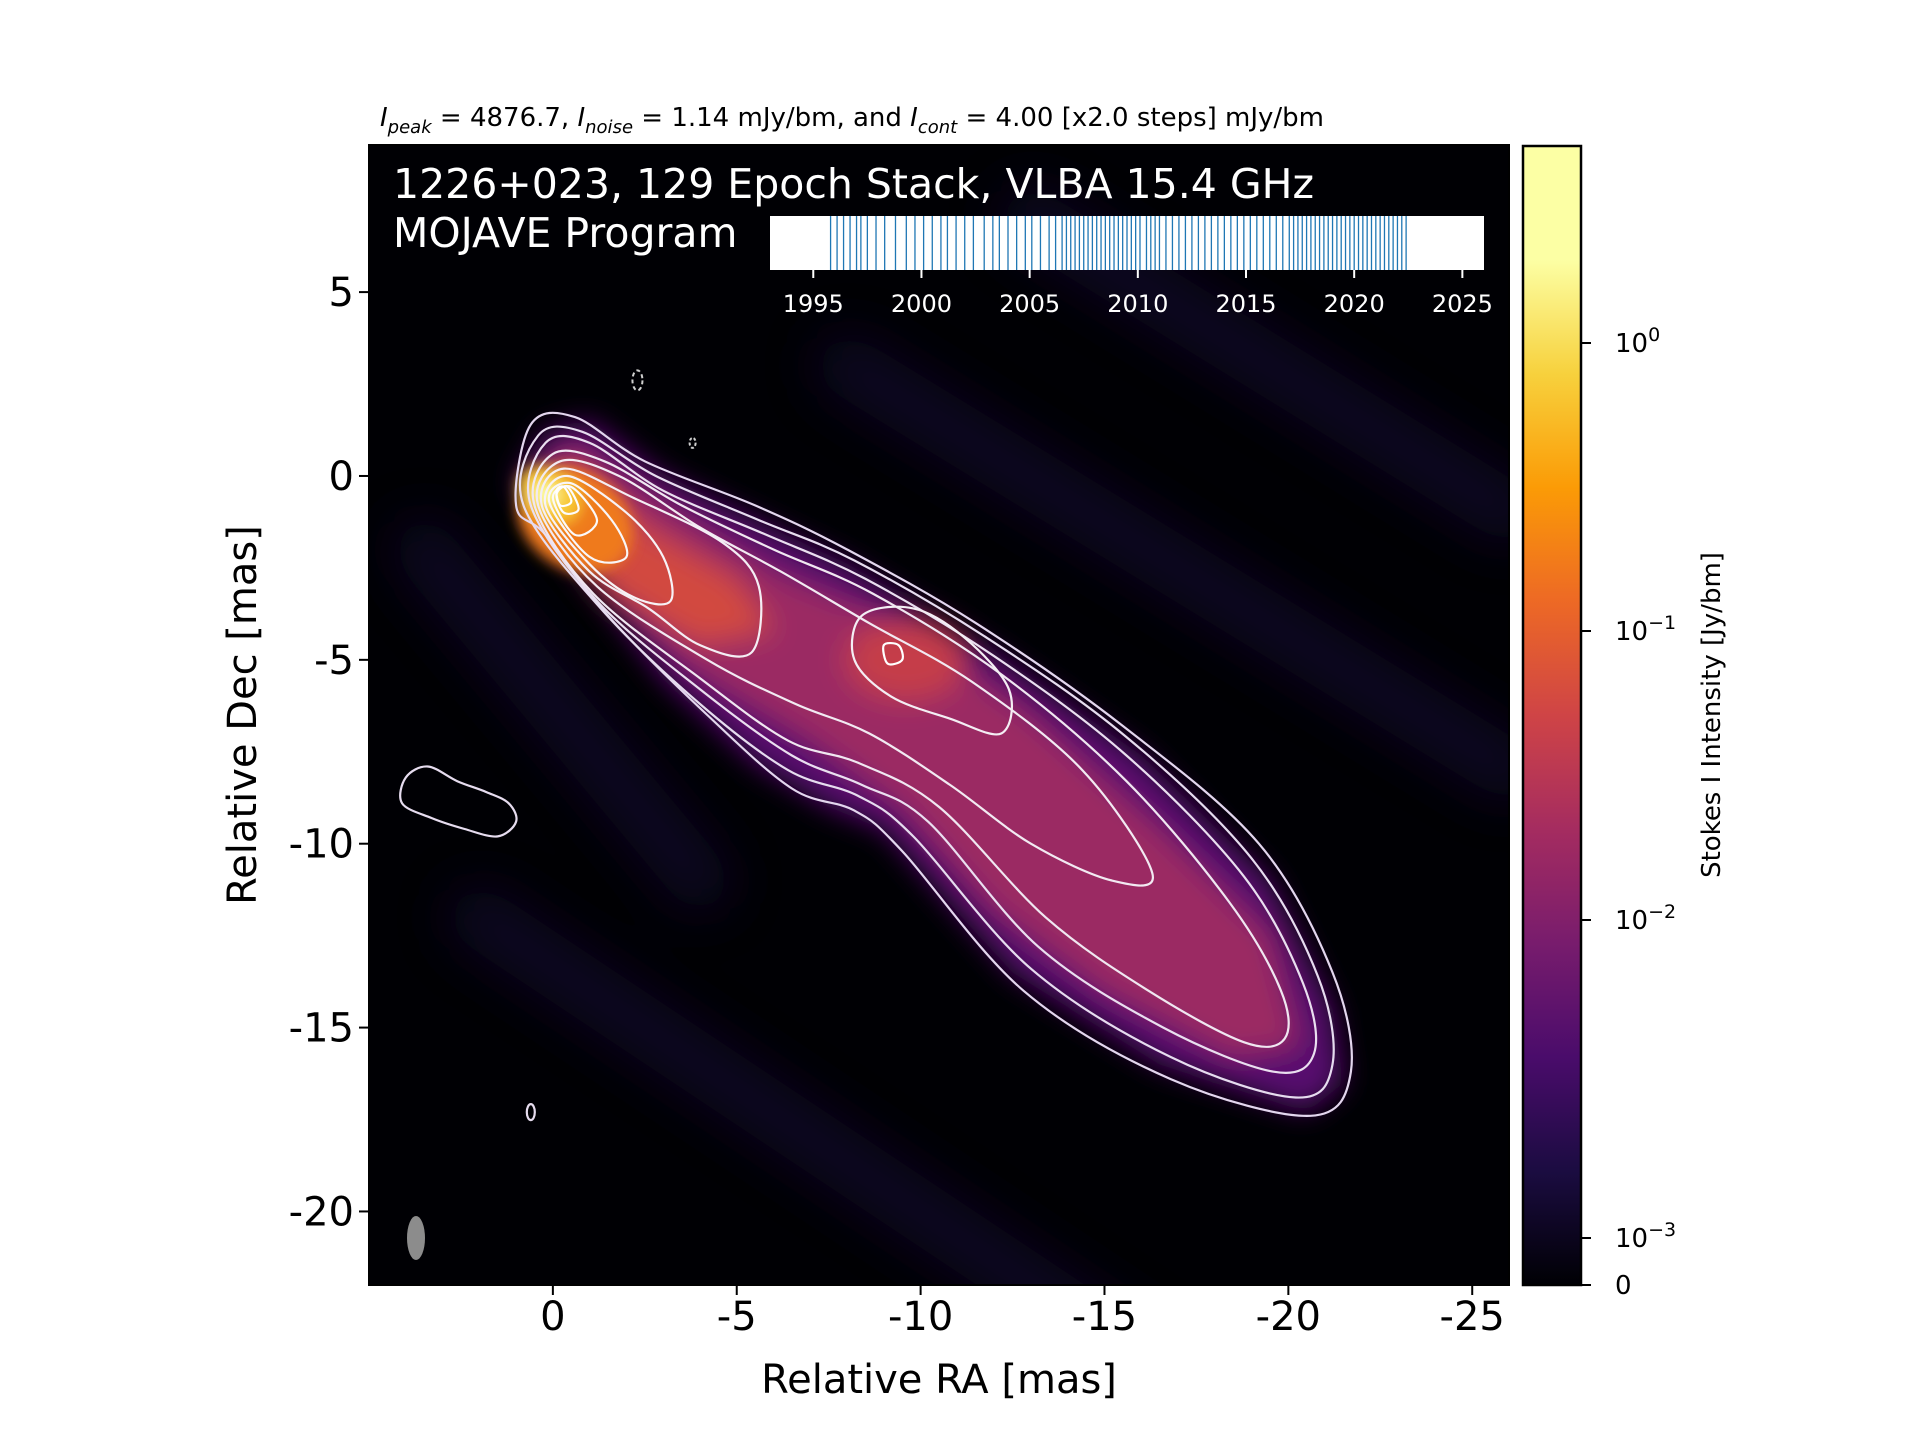 This screenshot has width=1920, height=1440. What do you see at coordinates (920, 1317) in the screenshot?
I see `x-tick-label: -10` at bounding box center [920, 1317].